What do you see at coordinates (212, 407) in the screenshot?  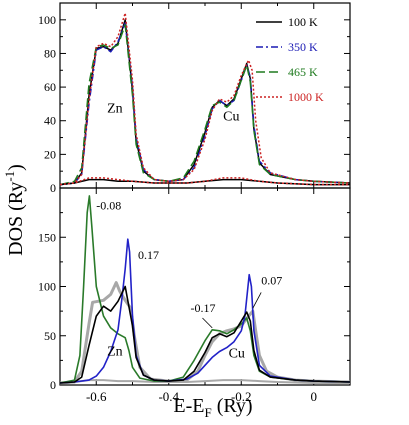 I see `shared-x-axis-label: E-EF (Ry)` at bounding box center [212, 407].